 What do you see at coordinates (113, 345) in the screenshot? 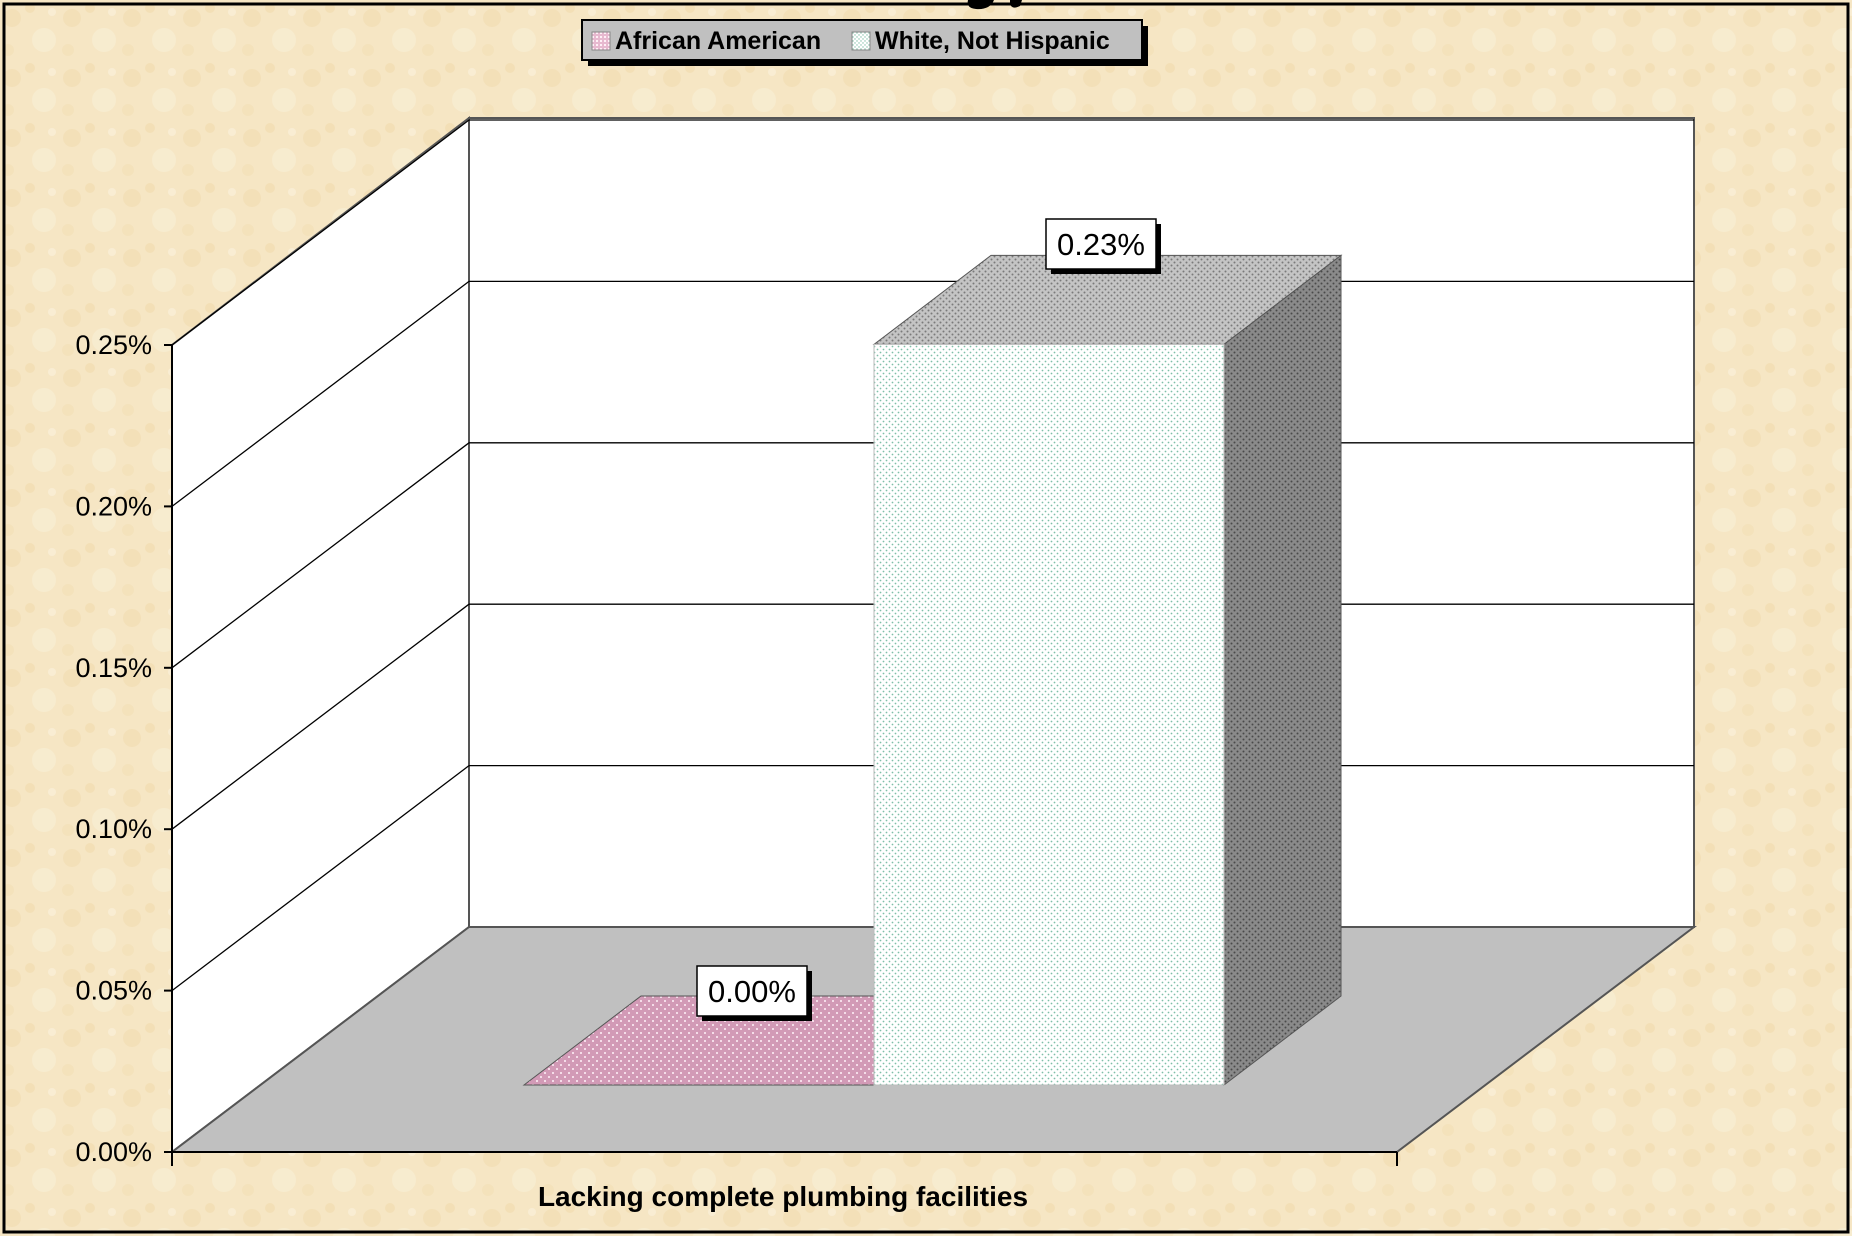
I see `y-tick-label: 0.25%` at bounding box center [113, 345].